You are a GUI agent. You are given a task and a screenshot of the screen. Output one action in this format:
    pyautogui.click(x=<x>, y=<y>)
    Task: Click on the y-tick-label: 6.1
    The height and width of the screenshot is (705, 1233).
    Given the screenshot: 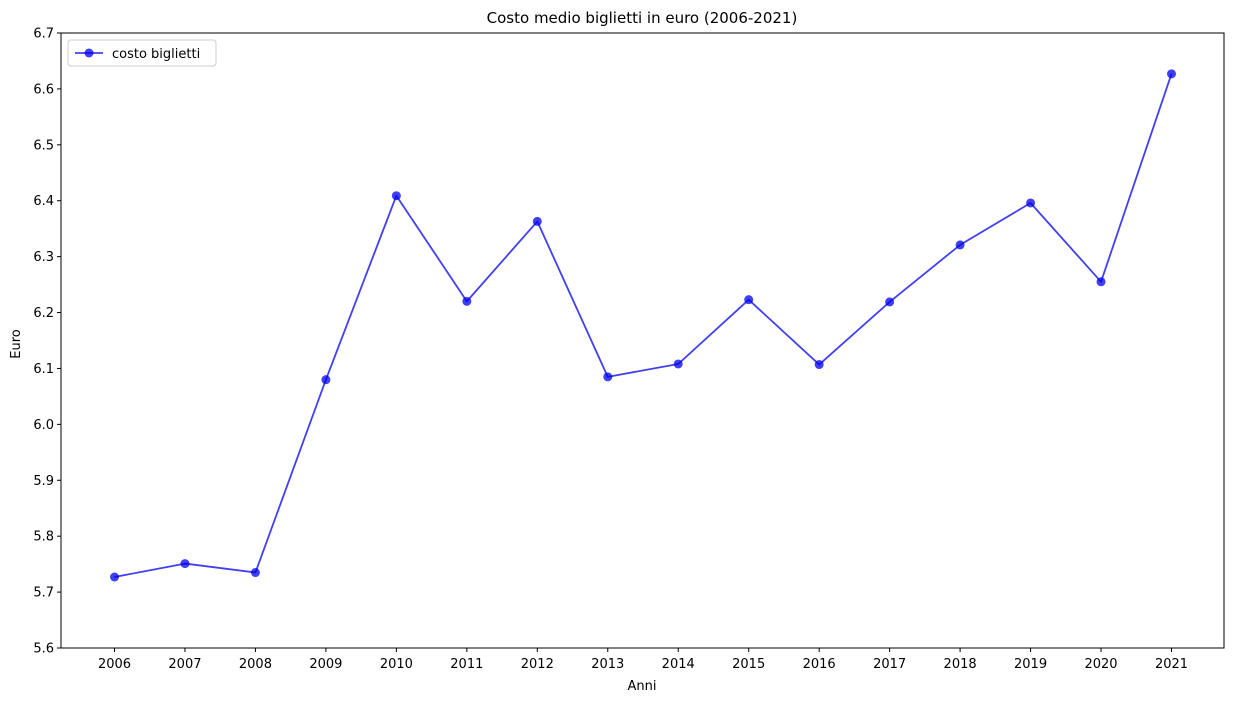 What is the action you would take?
    pyautogui.click(x=43, y=369)
    